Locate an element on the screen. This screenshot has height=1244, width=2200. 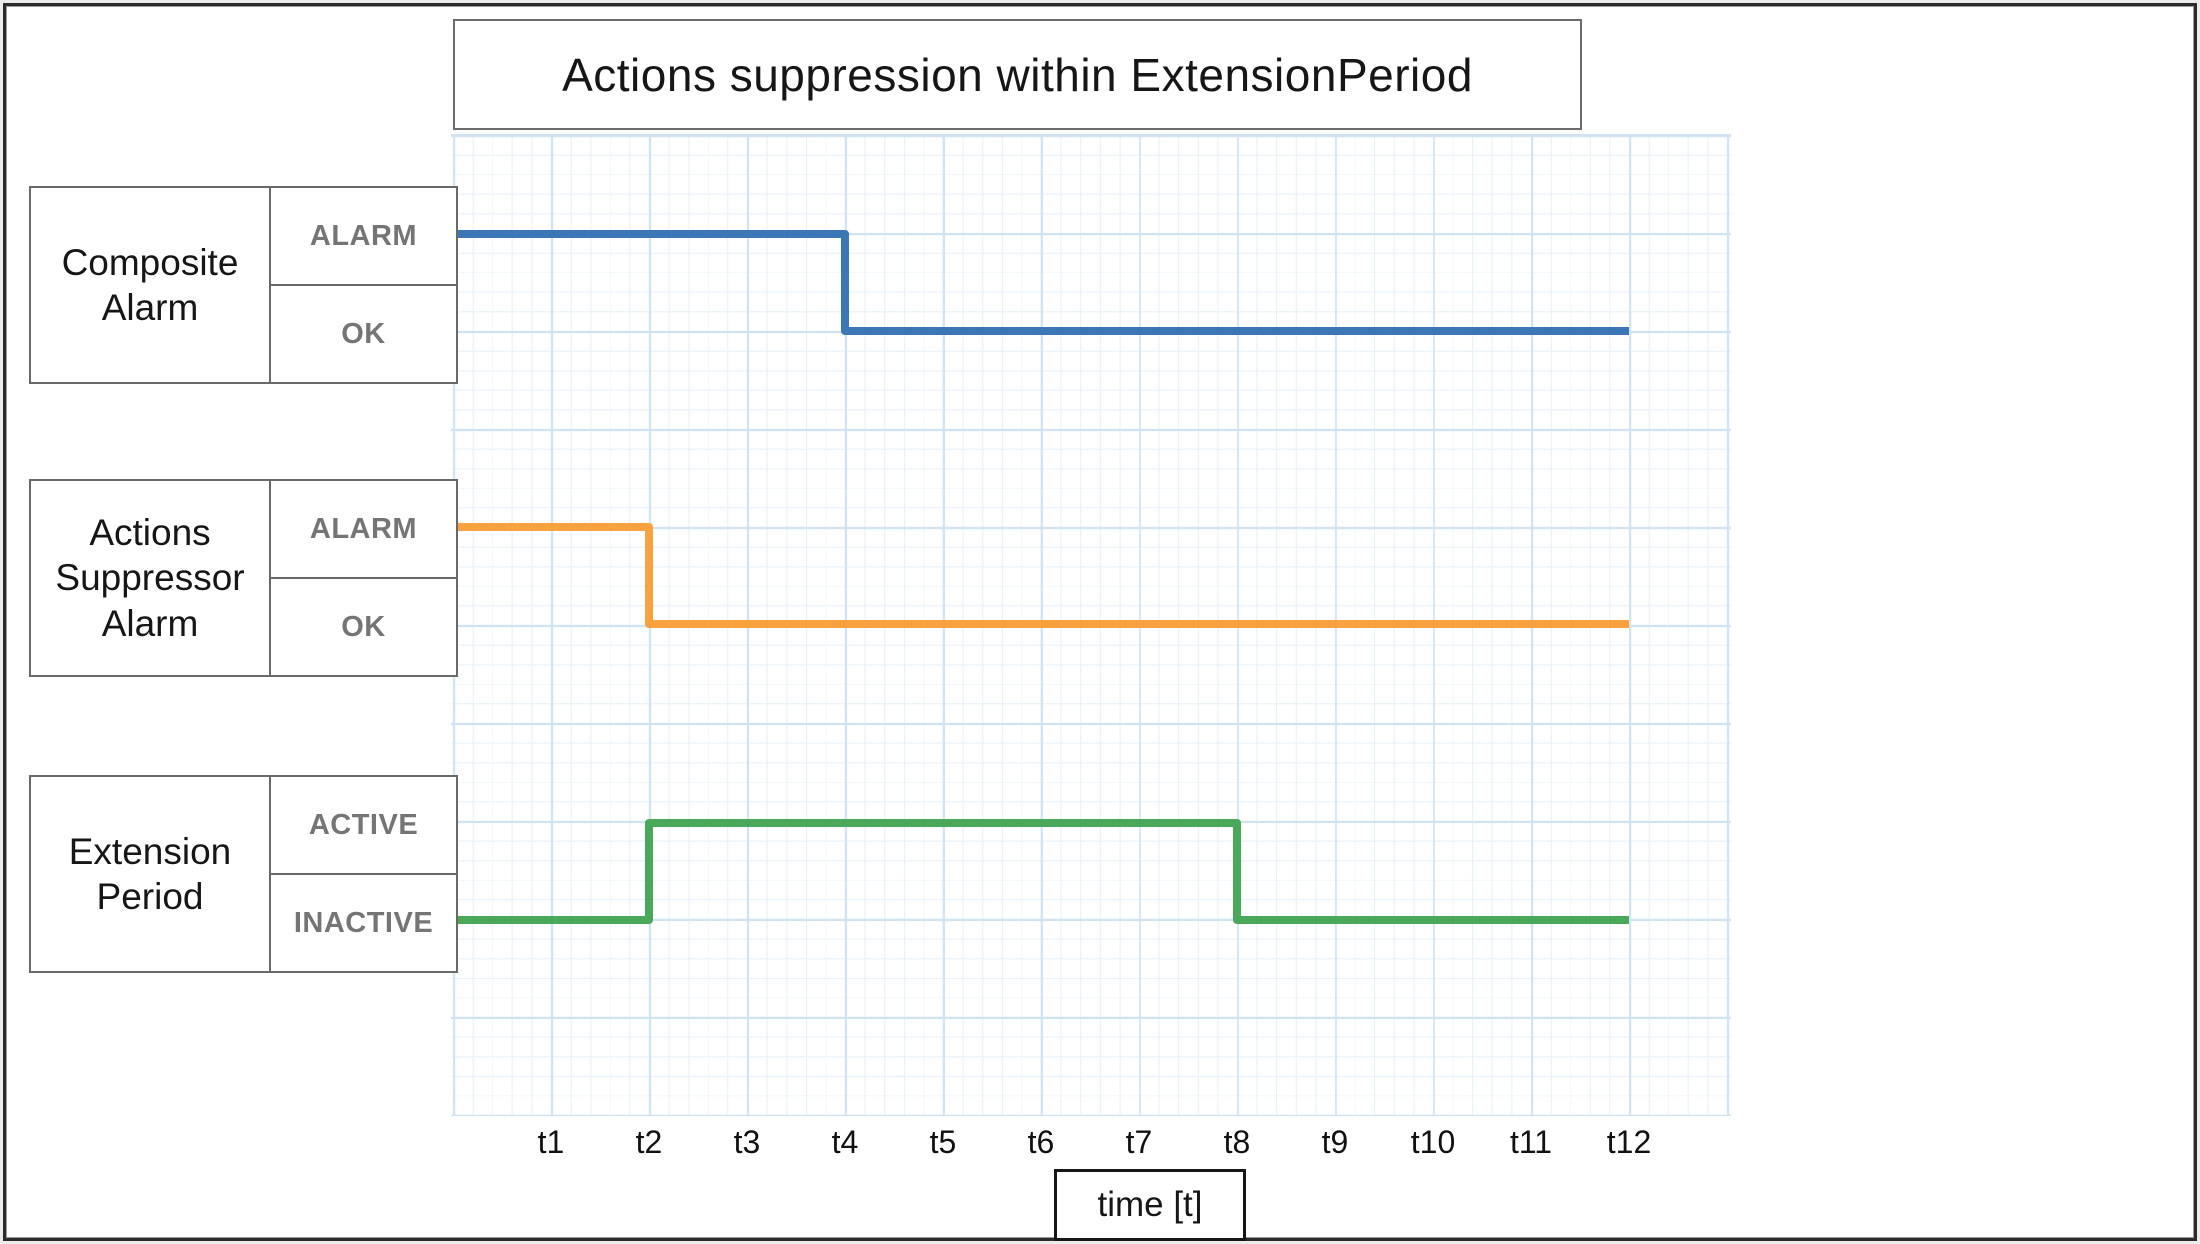
actions-suppressor-alarm-line is located at coordinates (1041, 575).